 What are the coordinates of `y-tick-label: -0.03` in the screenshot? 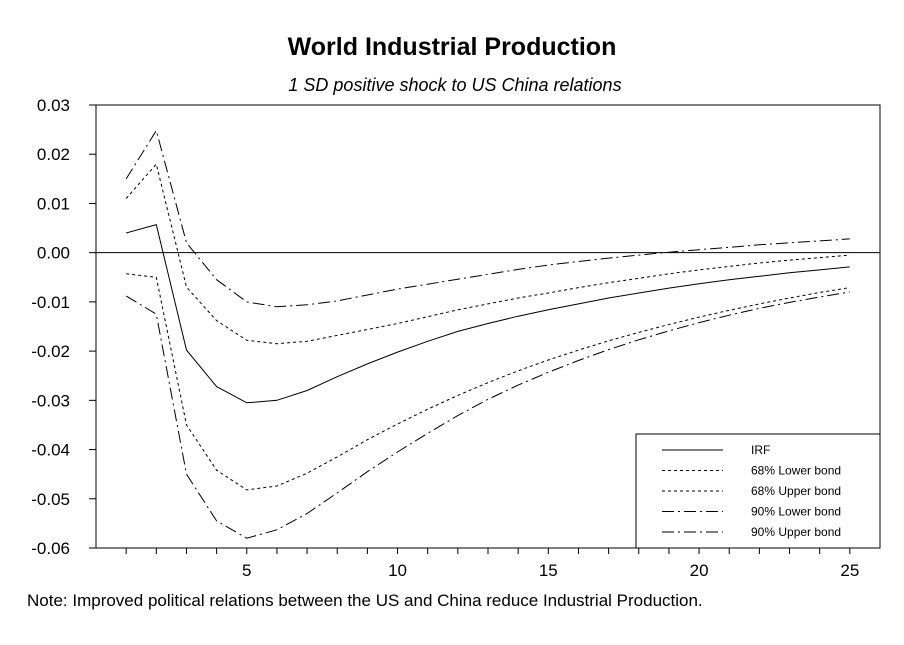 It's located at (50, 400).